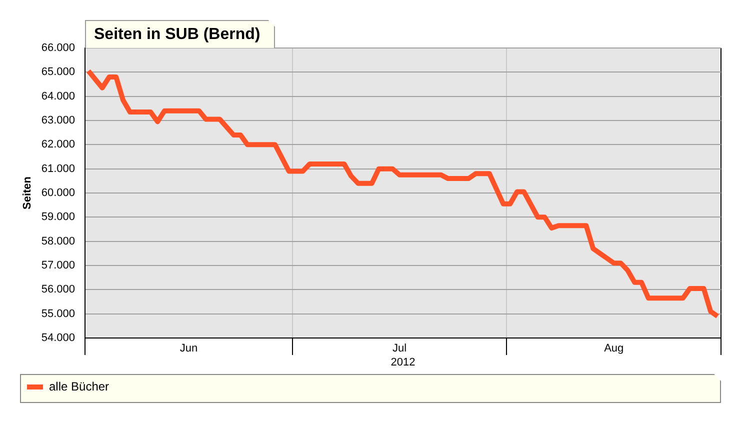  What do you see at coordinates (58, 338) in the screenshot?
I see `y-tick-label: 54.000` at bounding box center [58, 338].